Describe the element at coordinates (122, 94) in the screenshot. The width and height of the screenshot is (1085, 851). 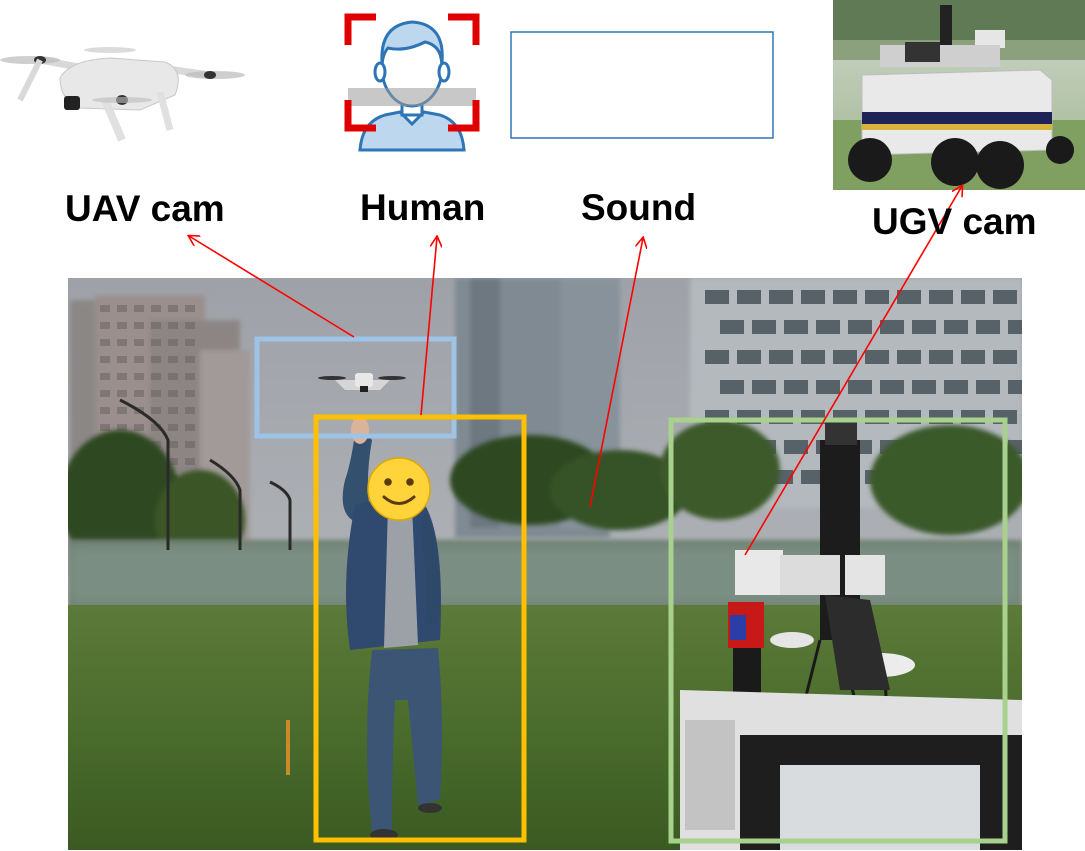
I see `drone-image` at that location.